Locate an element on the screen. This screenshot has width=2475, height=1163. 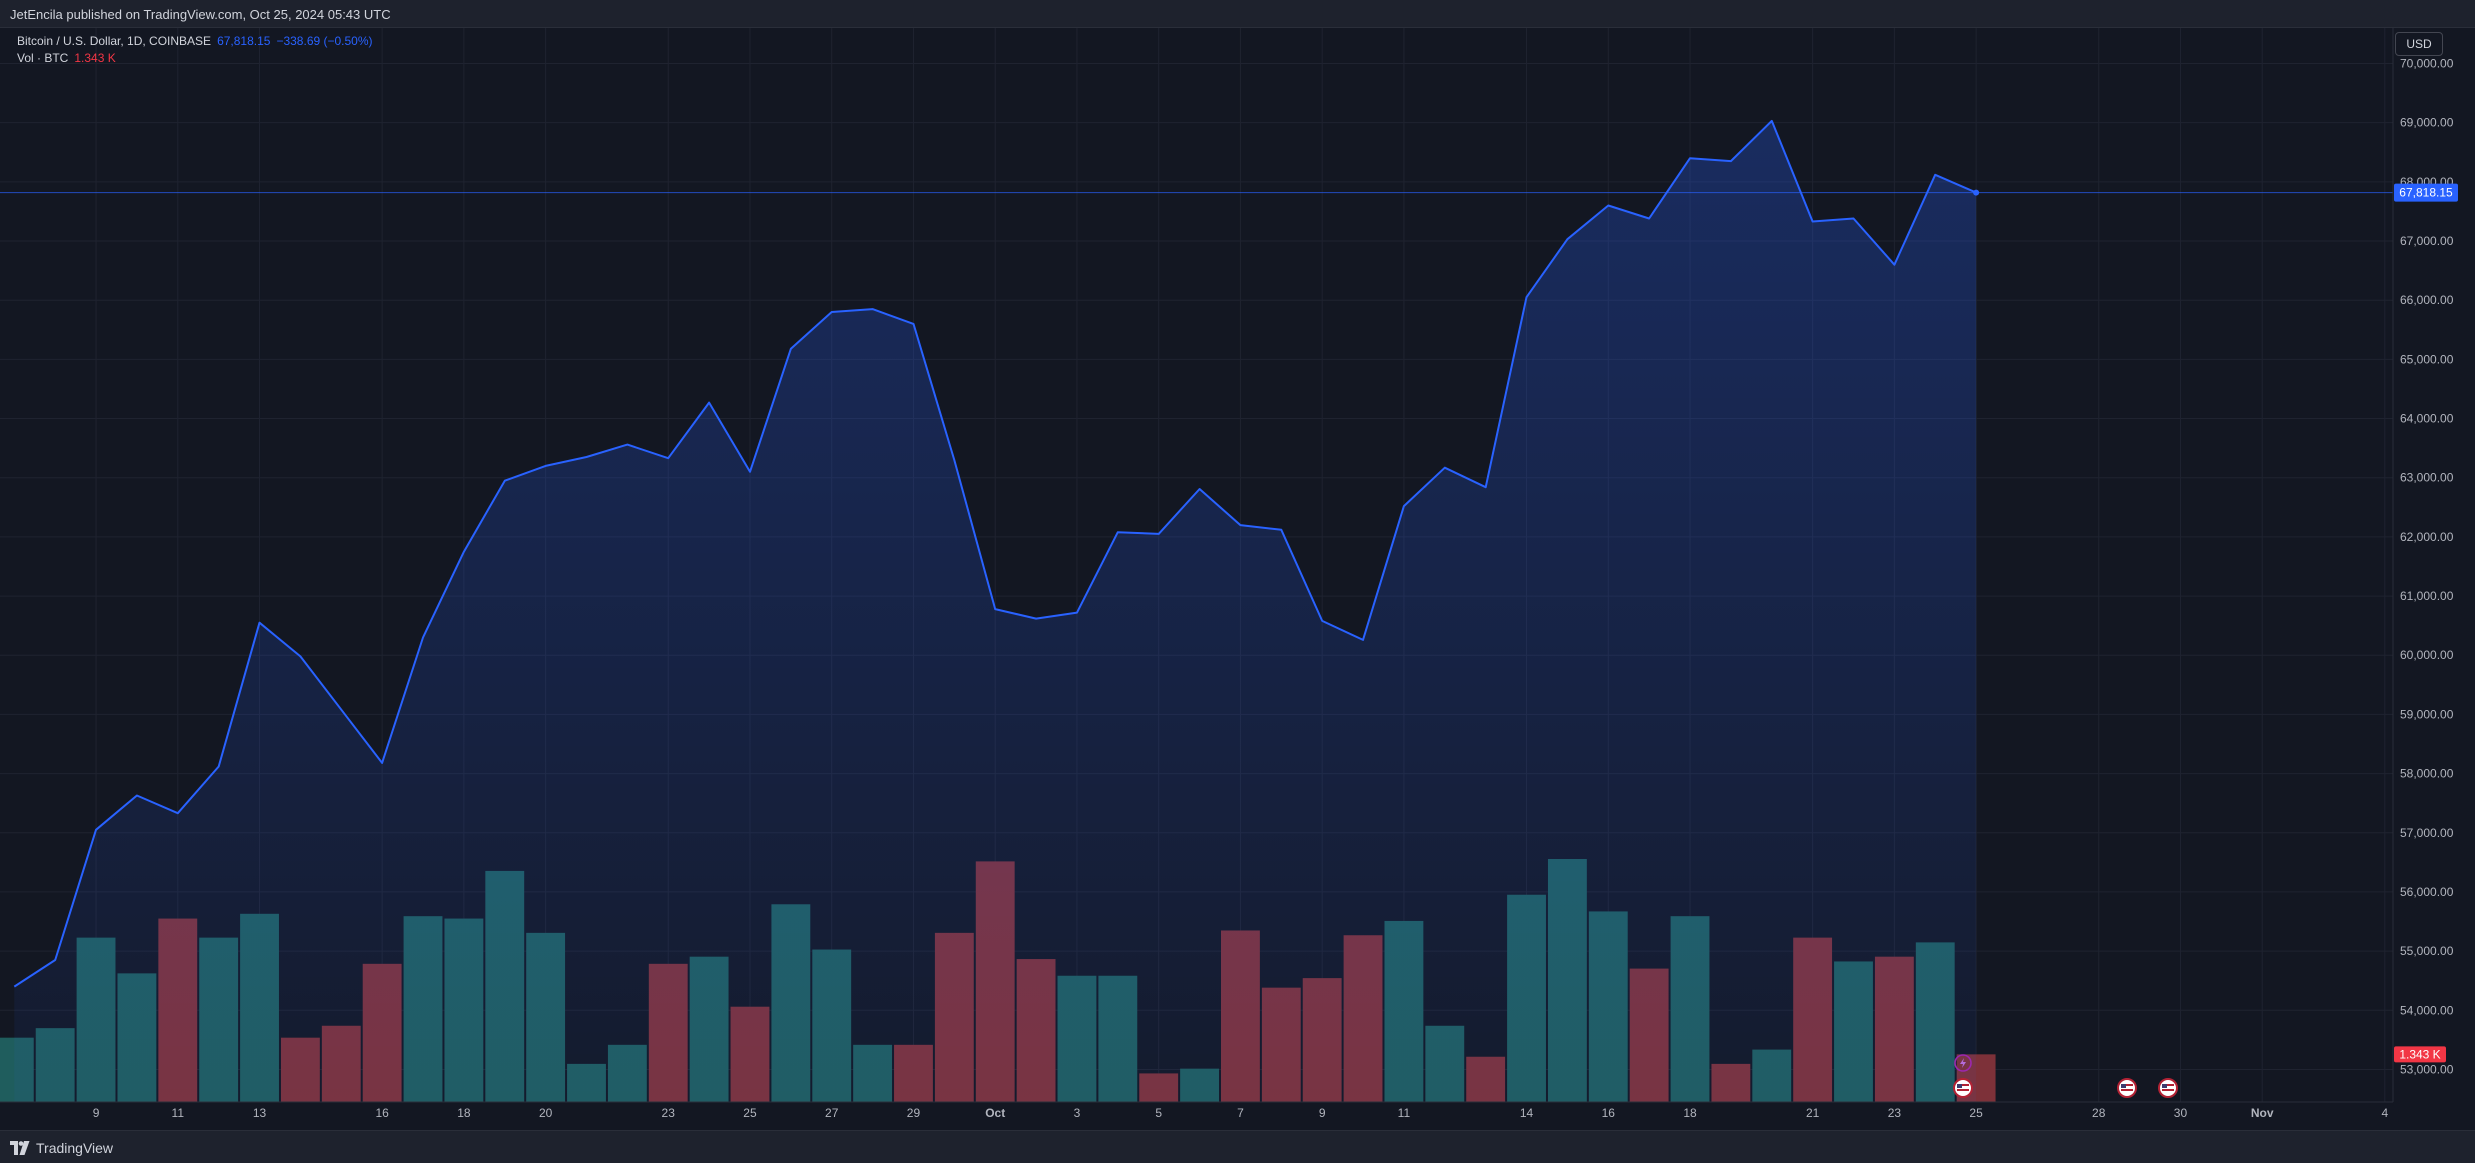
price-tick-label: 61,000.00 is located at coordinates (2427, 596).